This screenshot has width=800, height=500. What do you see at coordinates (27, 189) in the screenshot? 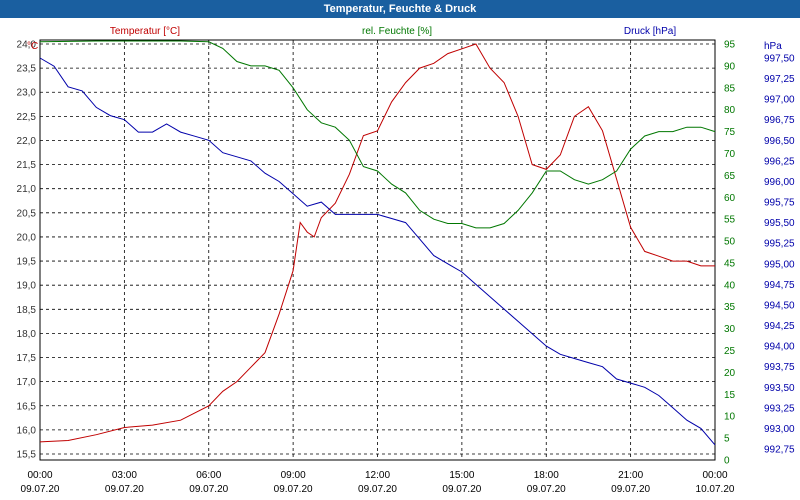
I see `temperature-tick-label: 21,0` at bounding box center [27, 189].